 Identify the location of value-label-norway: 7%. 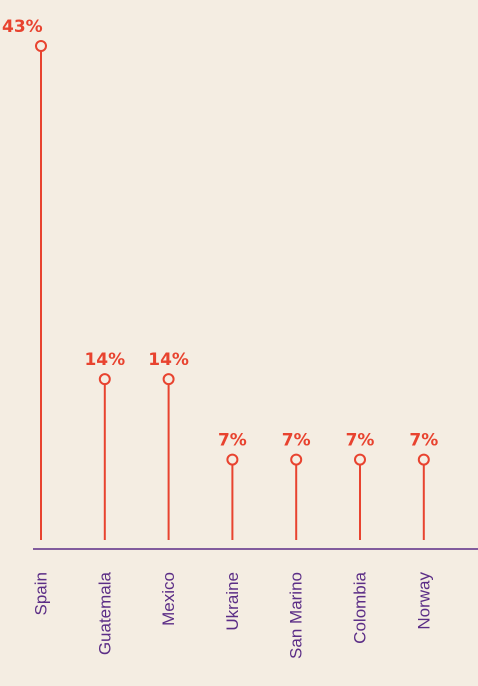
(423, 441).